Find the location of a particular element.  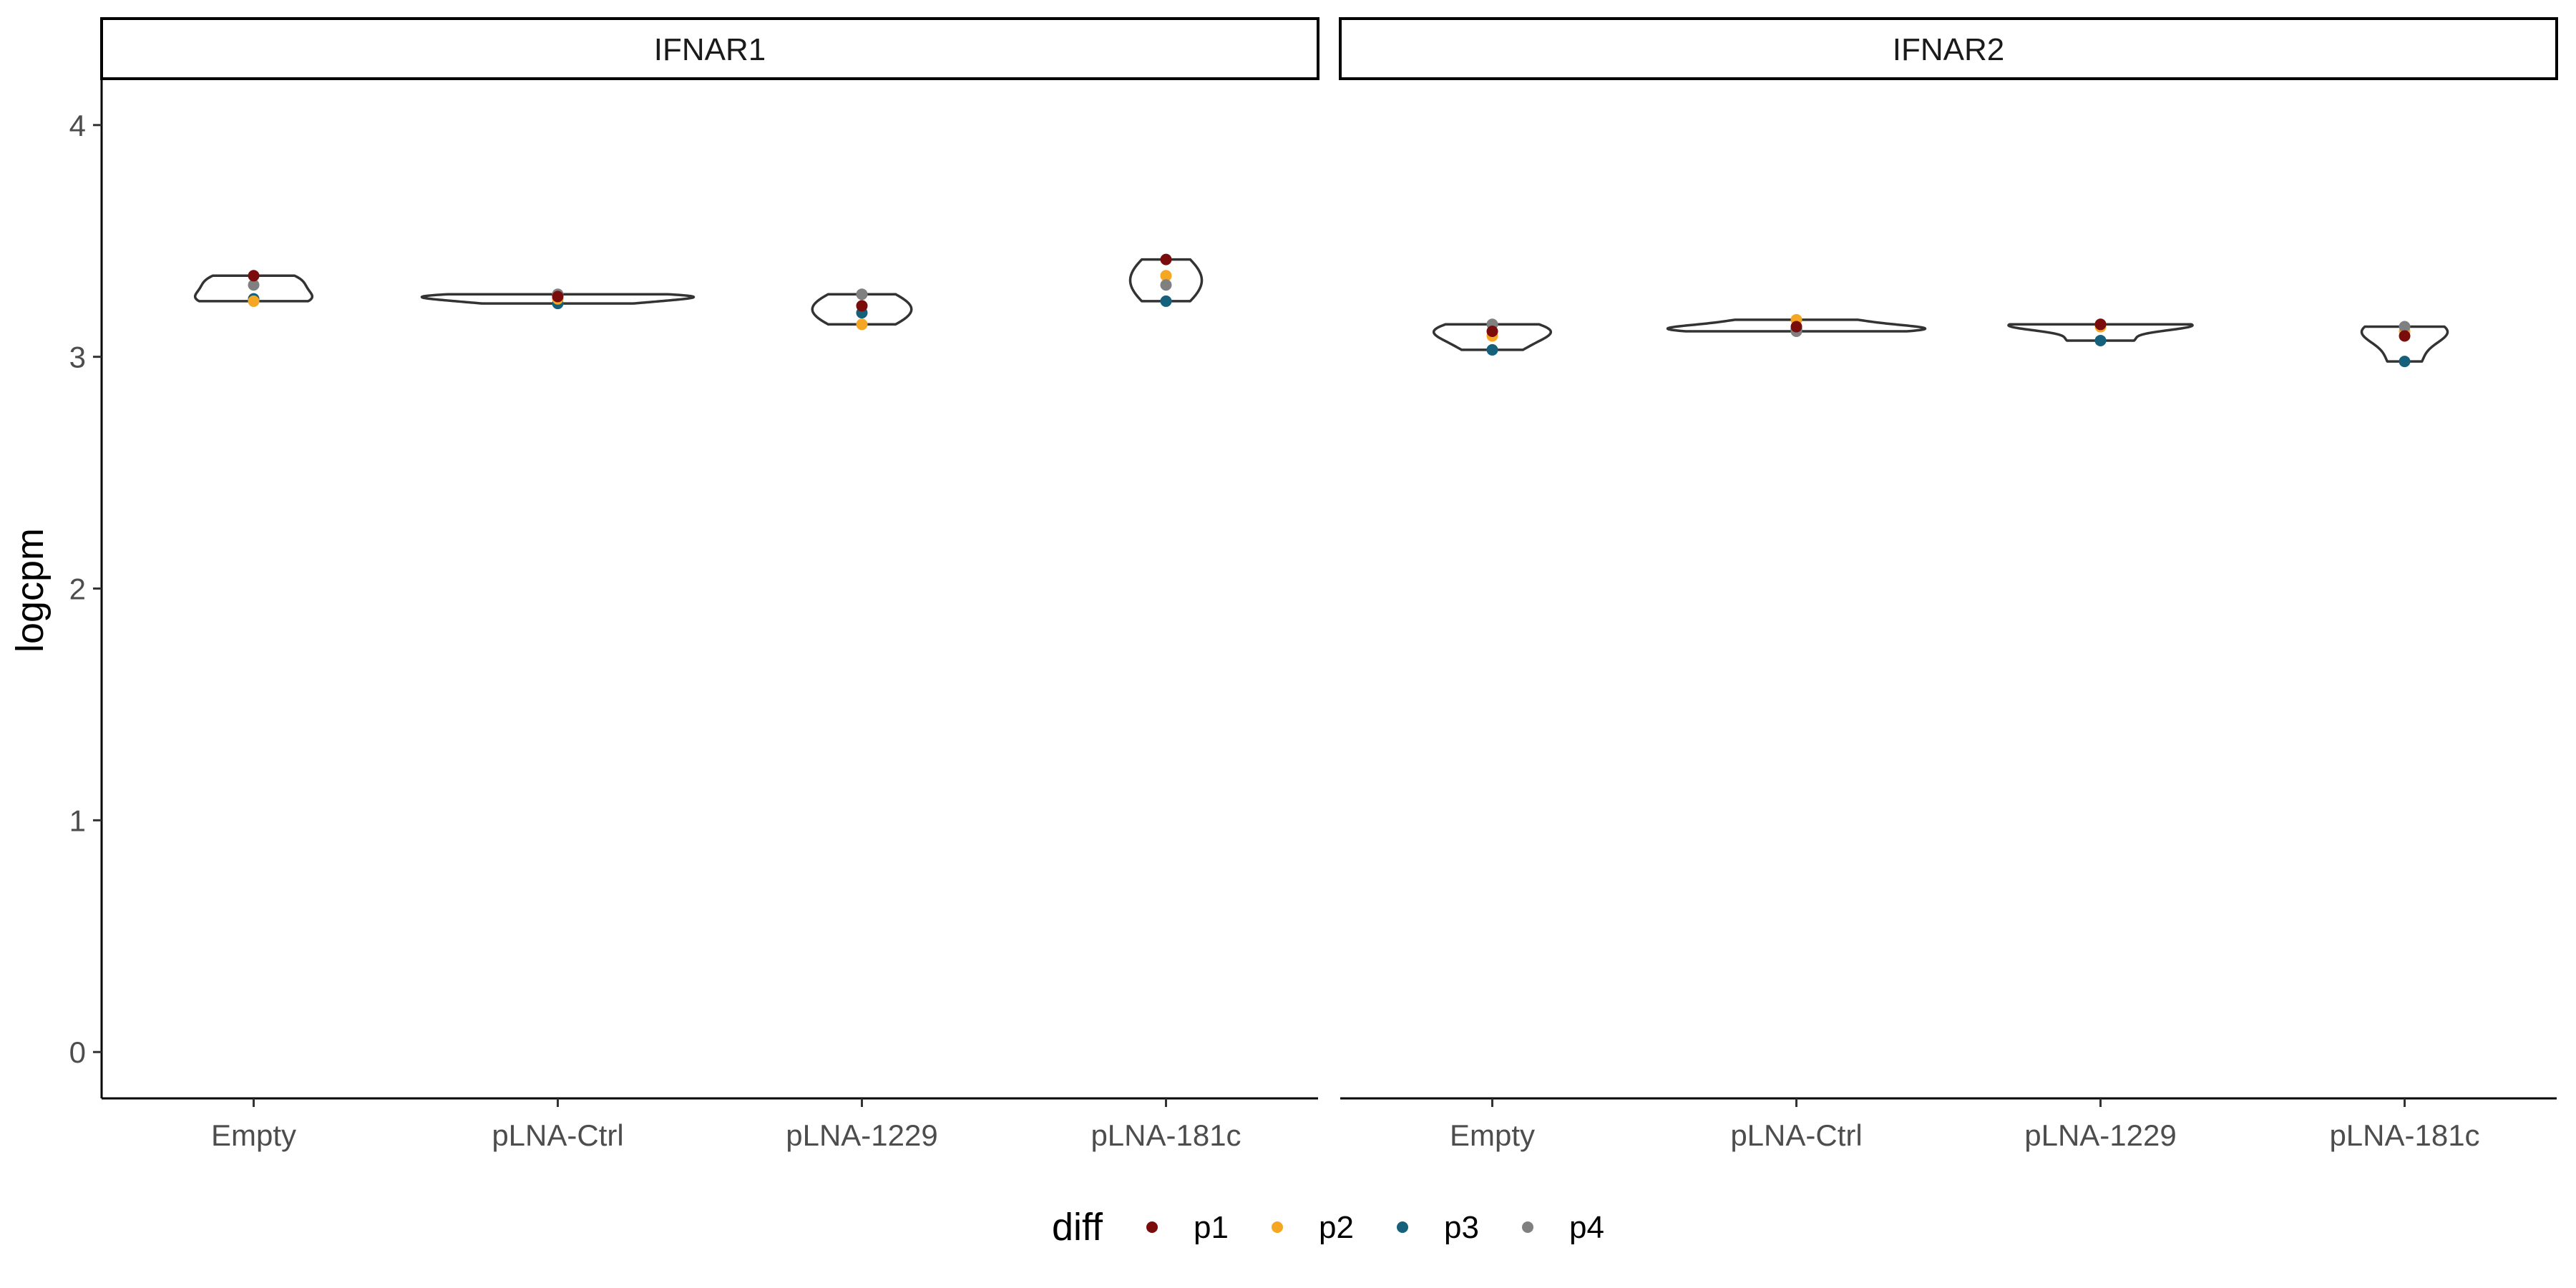

y-tick-label: 4 is located at coordinates (77, 125).